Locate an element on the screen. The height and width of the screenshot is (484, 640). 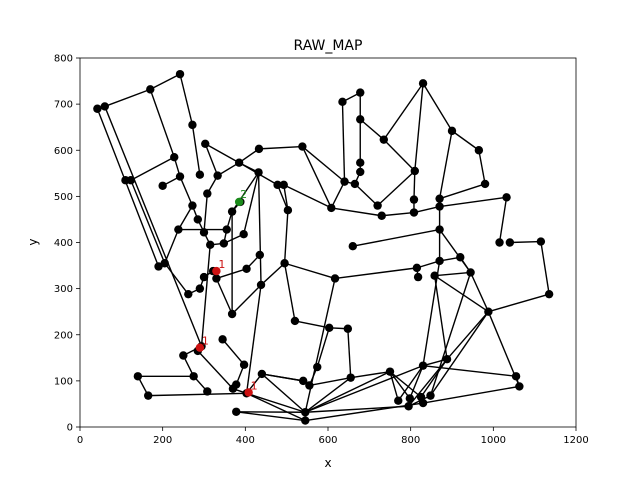
x-tick-label: 400 is located at coordinates (245, 440).